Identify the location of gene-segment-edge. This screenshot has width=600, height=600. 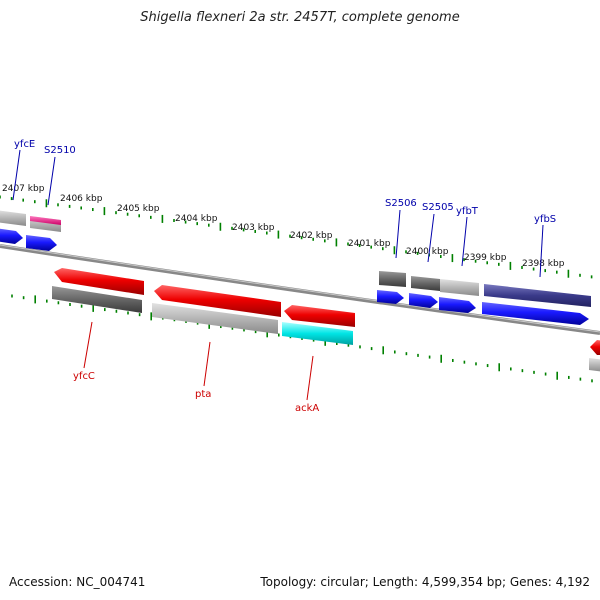
(594, 365).